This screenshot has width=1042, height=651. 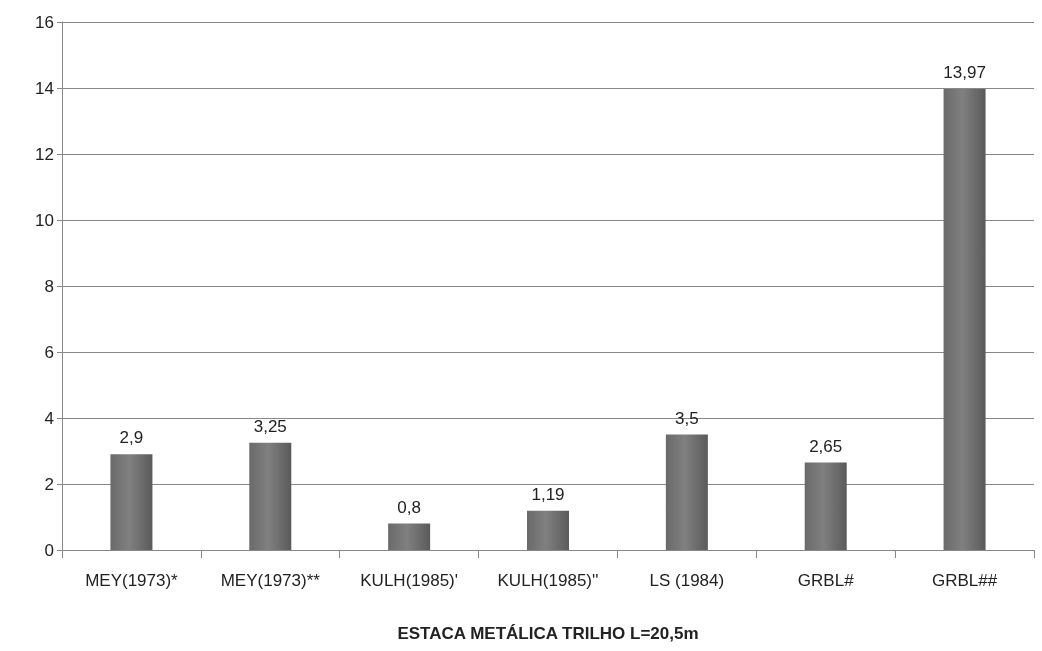 What do you see at coordinates (49, 352) in the screenshot?
I see `y-tick-label: 6` at bounding box center [49, 352].